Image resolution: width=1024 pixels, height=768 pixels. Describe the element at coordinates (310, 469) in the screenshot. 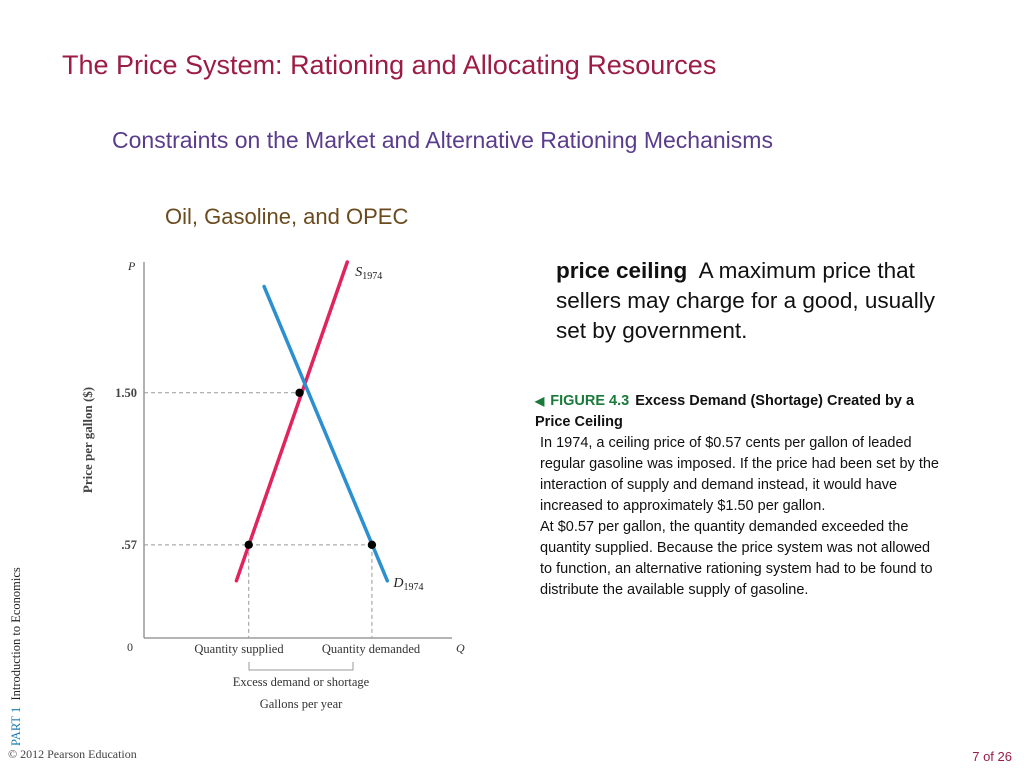

I see `points` at that location.